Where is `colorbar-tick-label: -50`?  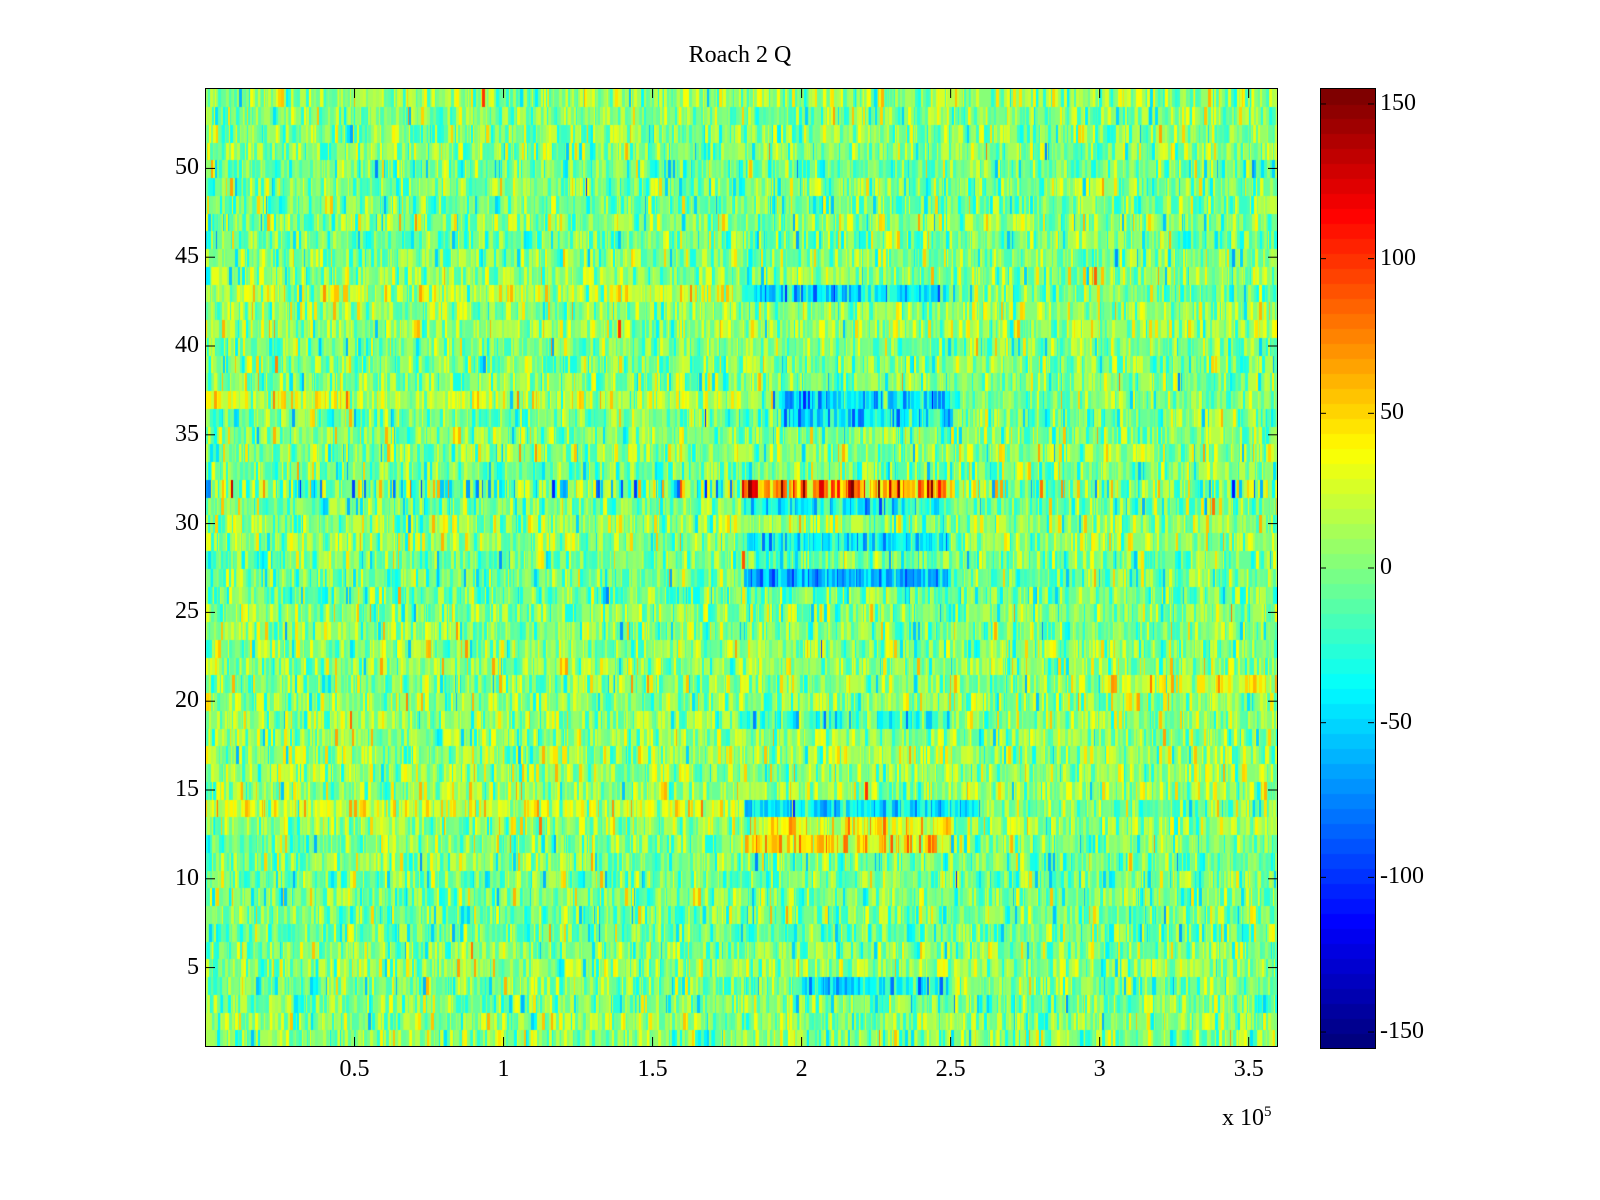 colorbar-tick-label: -50 is located at coordinates (1396, 721).